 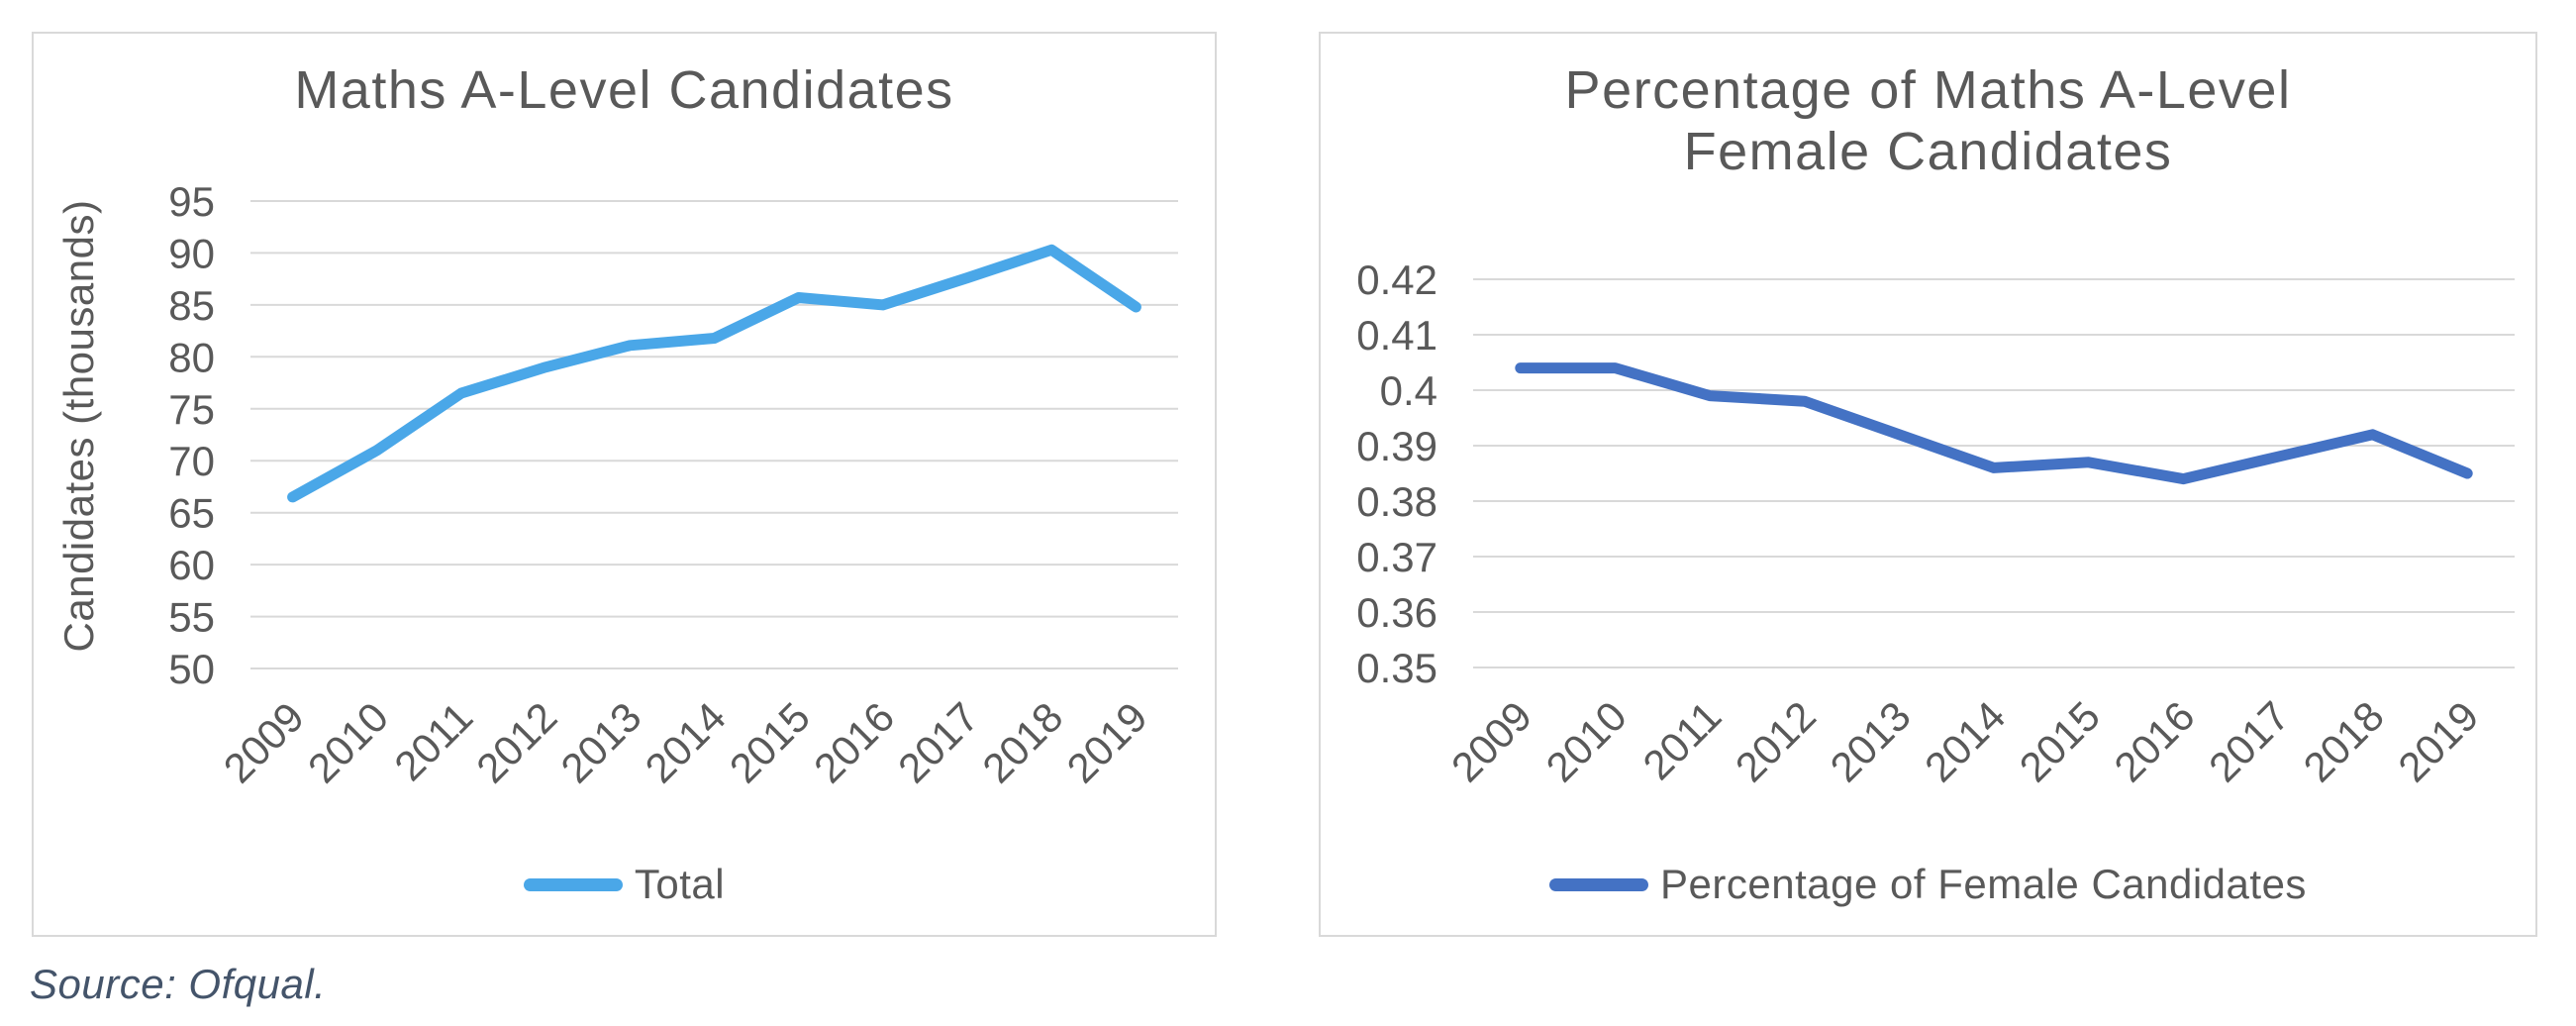 I want to click on data-line-total, so click(x=714, y=373).